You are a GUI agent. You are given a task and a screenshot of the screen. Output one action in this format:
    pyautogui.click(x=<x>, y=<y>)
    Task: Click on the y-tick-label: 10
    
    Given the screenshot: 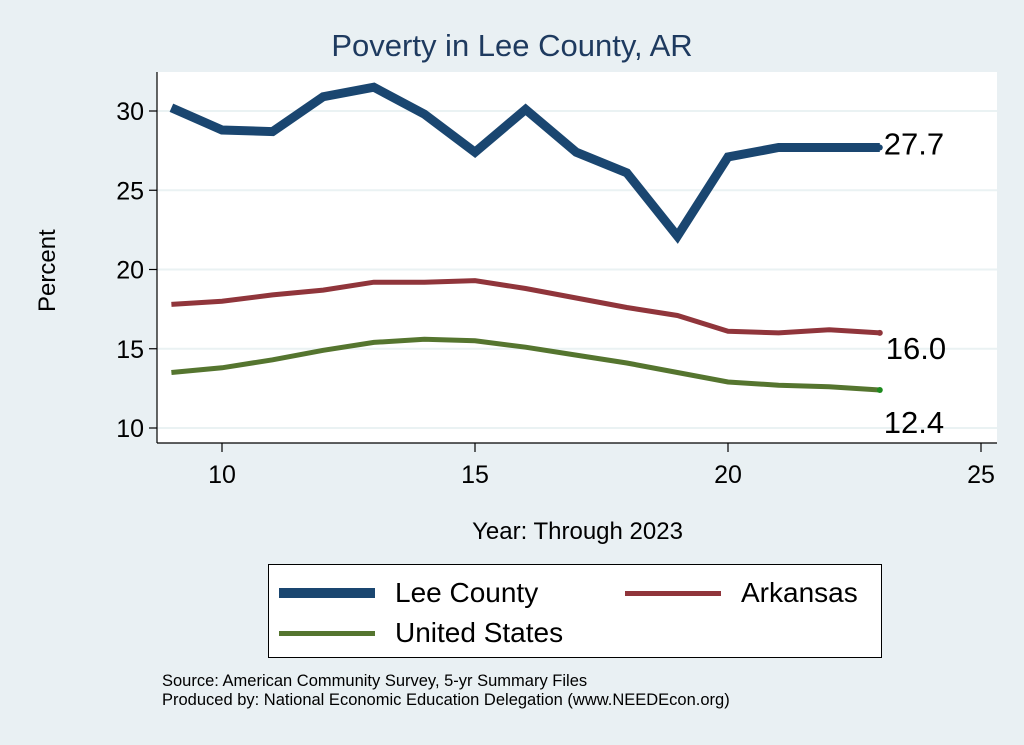 What is the action you would take?
    pyautogui.click(x=130, y=429)
    